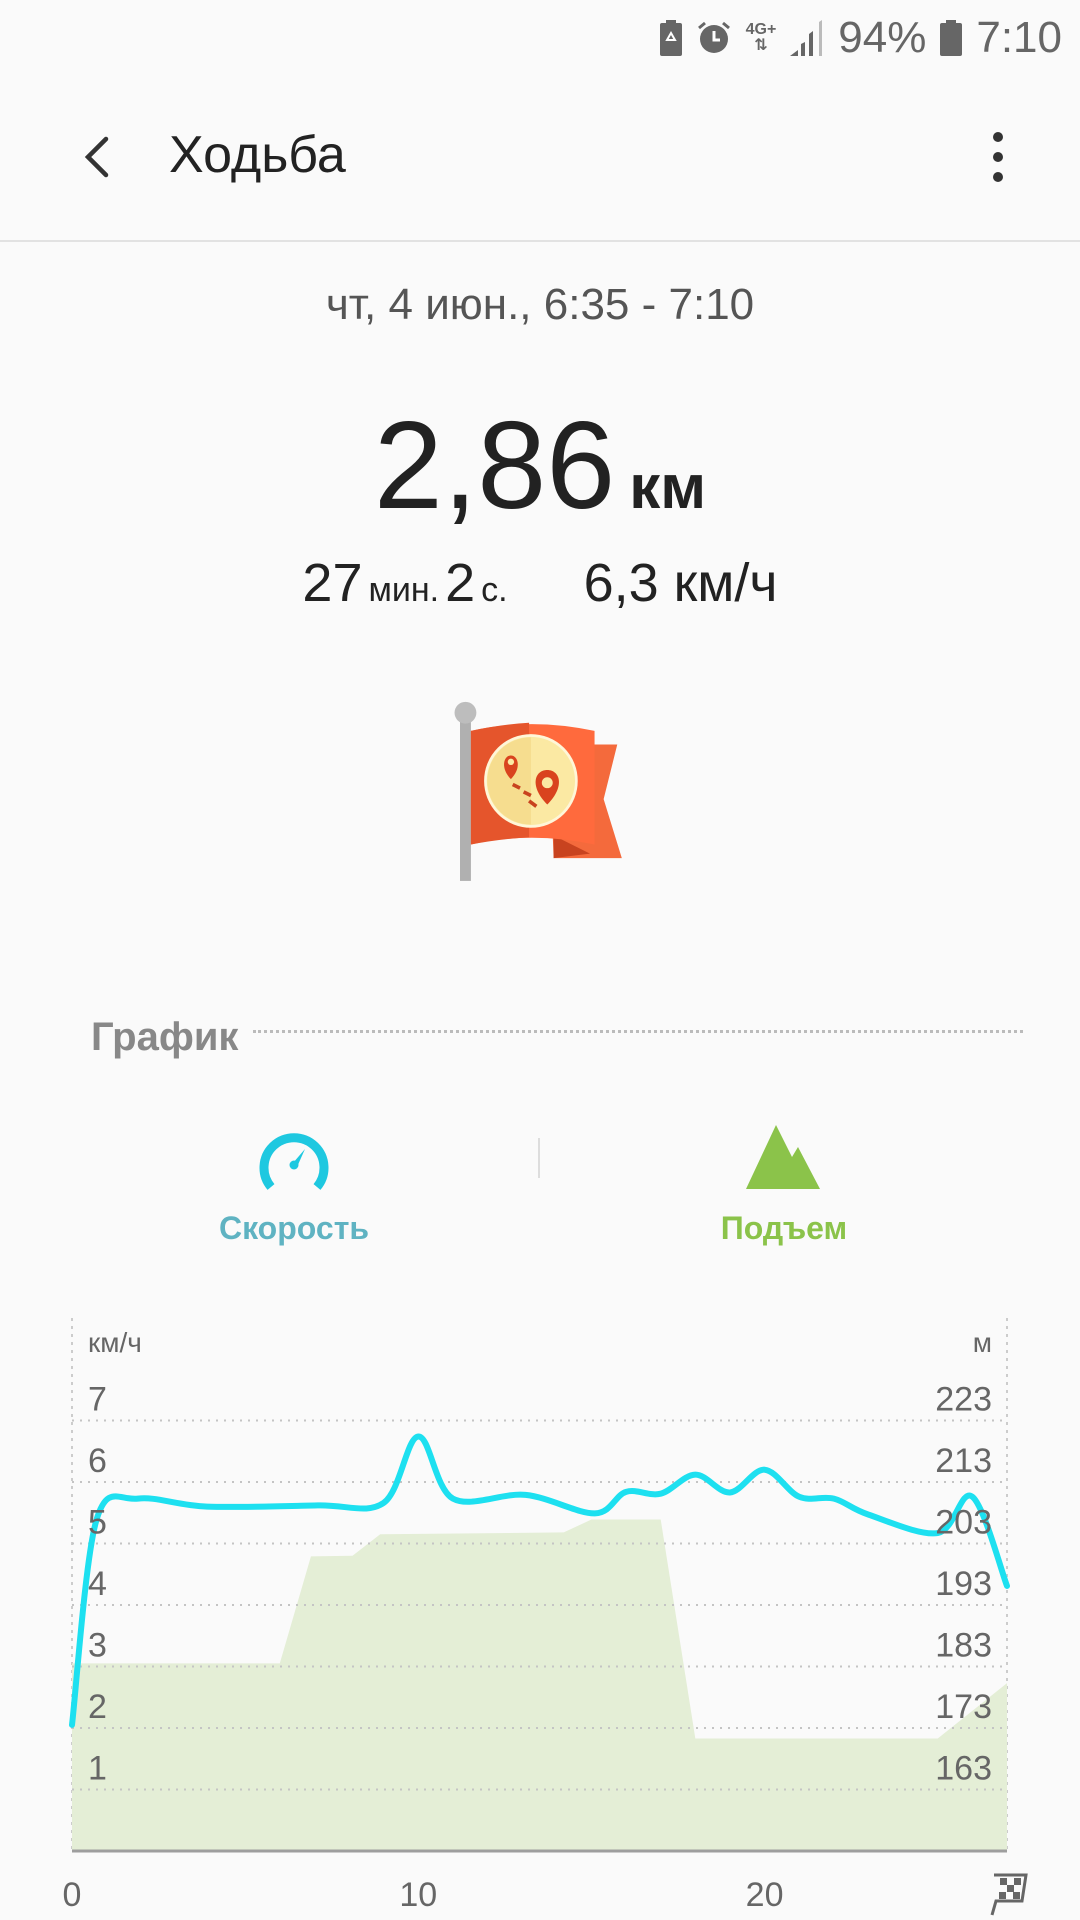 This screenshot has height=1920, width=1080. What do you see at coordinates (97, 1584) in the screenshot?
I see `left-tick-label: 4` at bounding box center [97, 1584].